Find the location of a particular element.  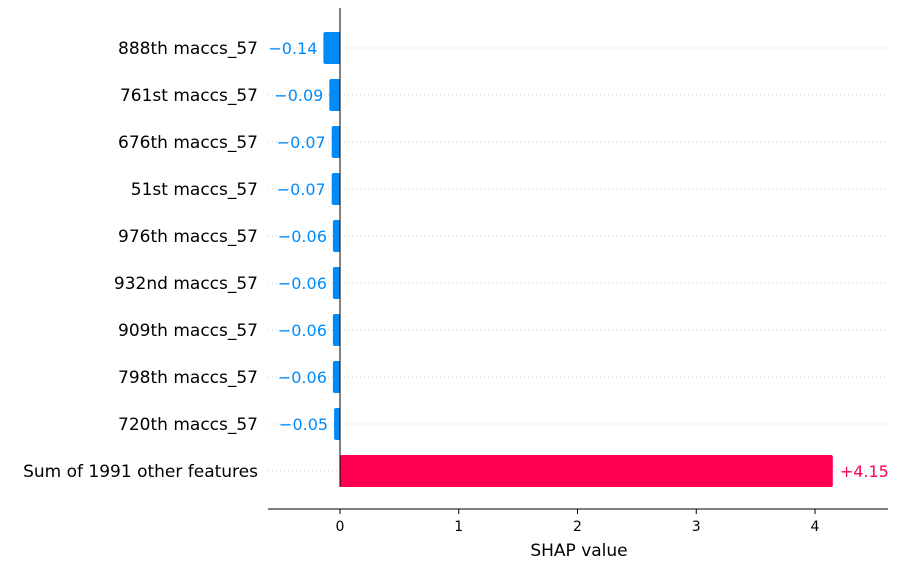

feature-label: 676th maccs_57 is located at coordinates (188, 143).